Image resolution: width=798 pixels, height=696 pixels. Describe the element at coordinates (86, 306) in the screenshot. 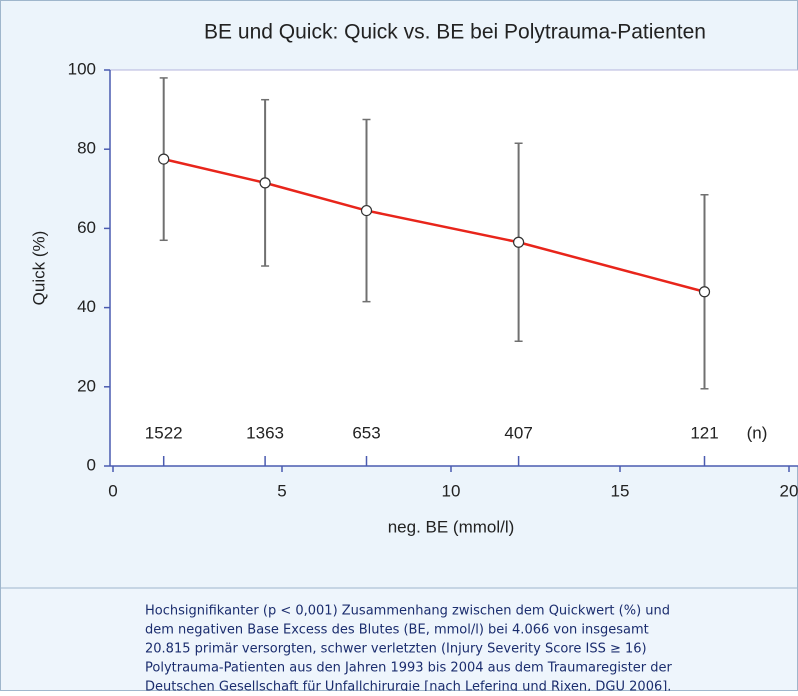

I see `y-tick-label: 40` at that location.